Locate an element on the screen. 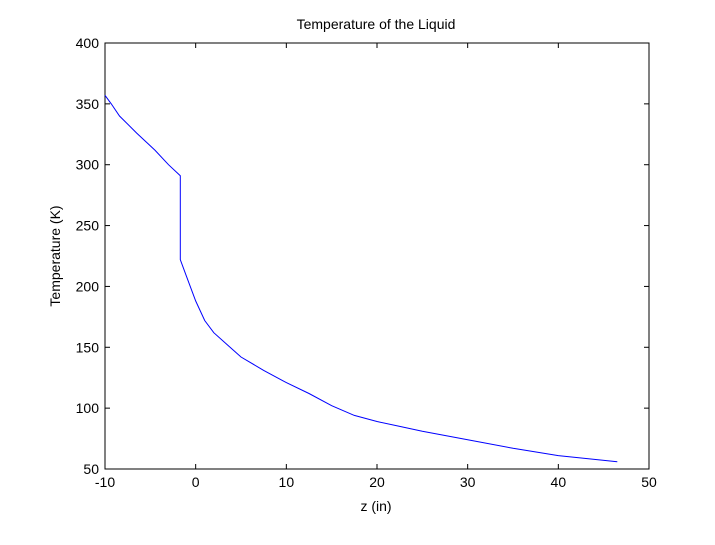 The width and height of the screenshot is (715, 545). x-tick-label: 40 is located at coordinates (559, 482).